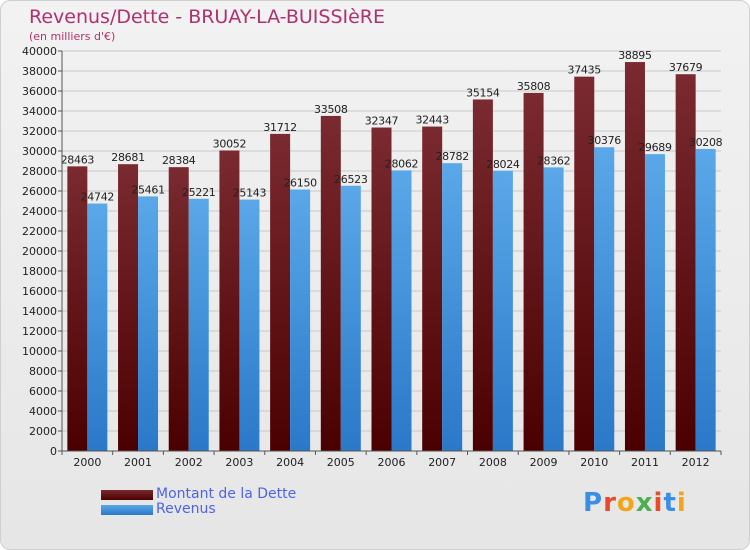 The image size is (750, 550). Describe the element at coordinates (39, 151) in the screenshot. I see `y-tick-label: 30000` at that location.